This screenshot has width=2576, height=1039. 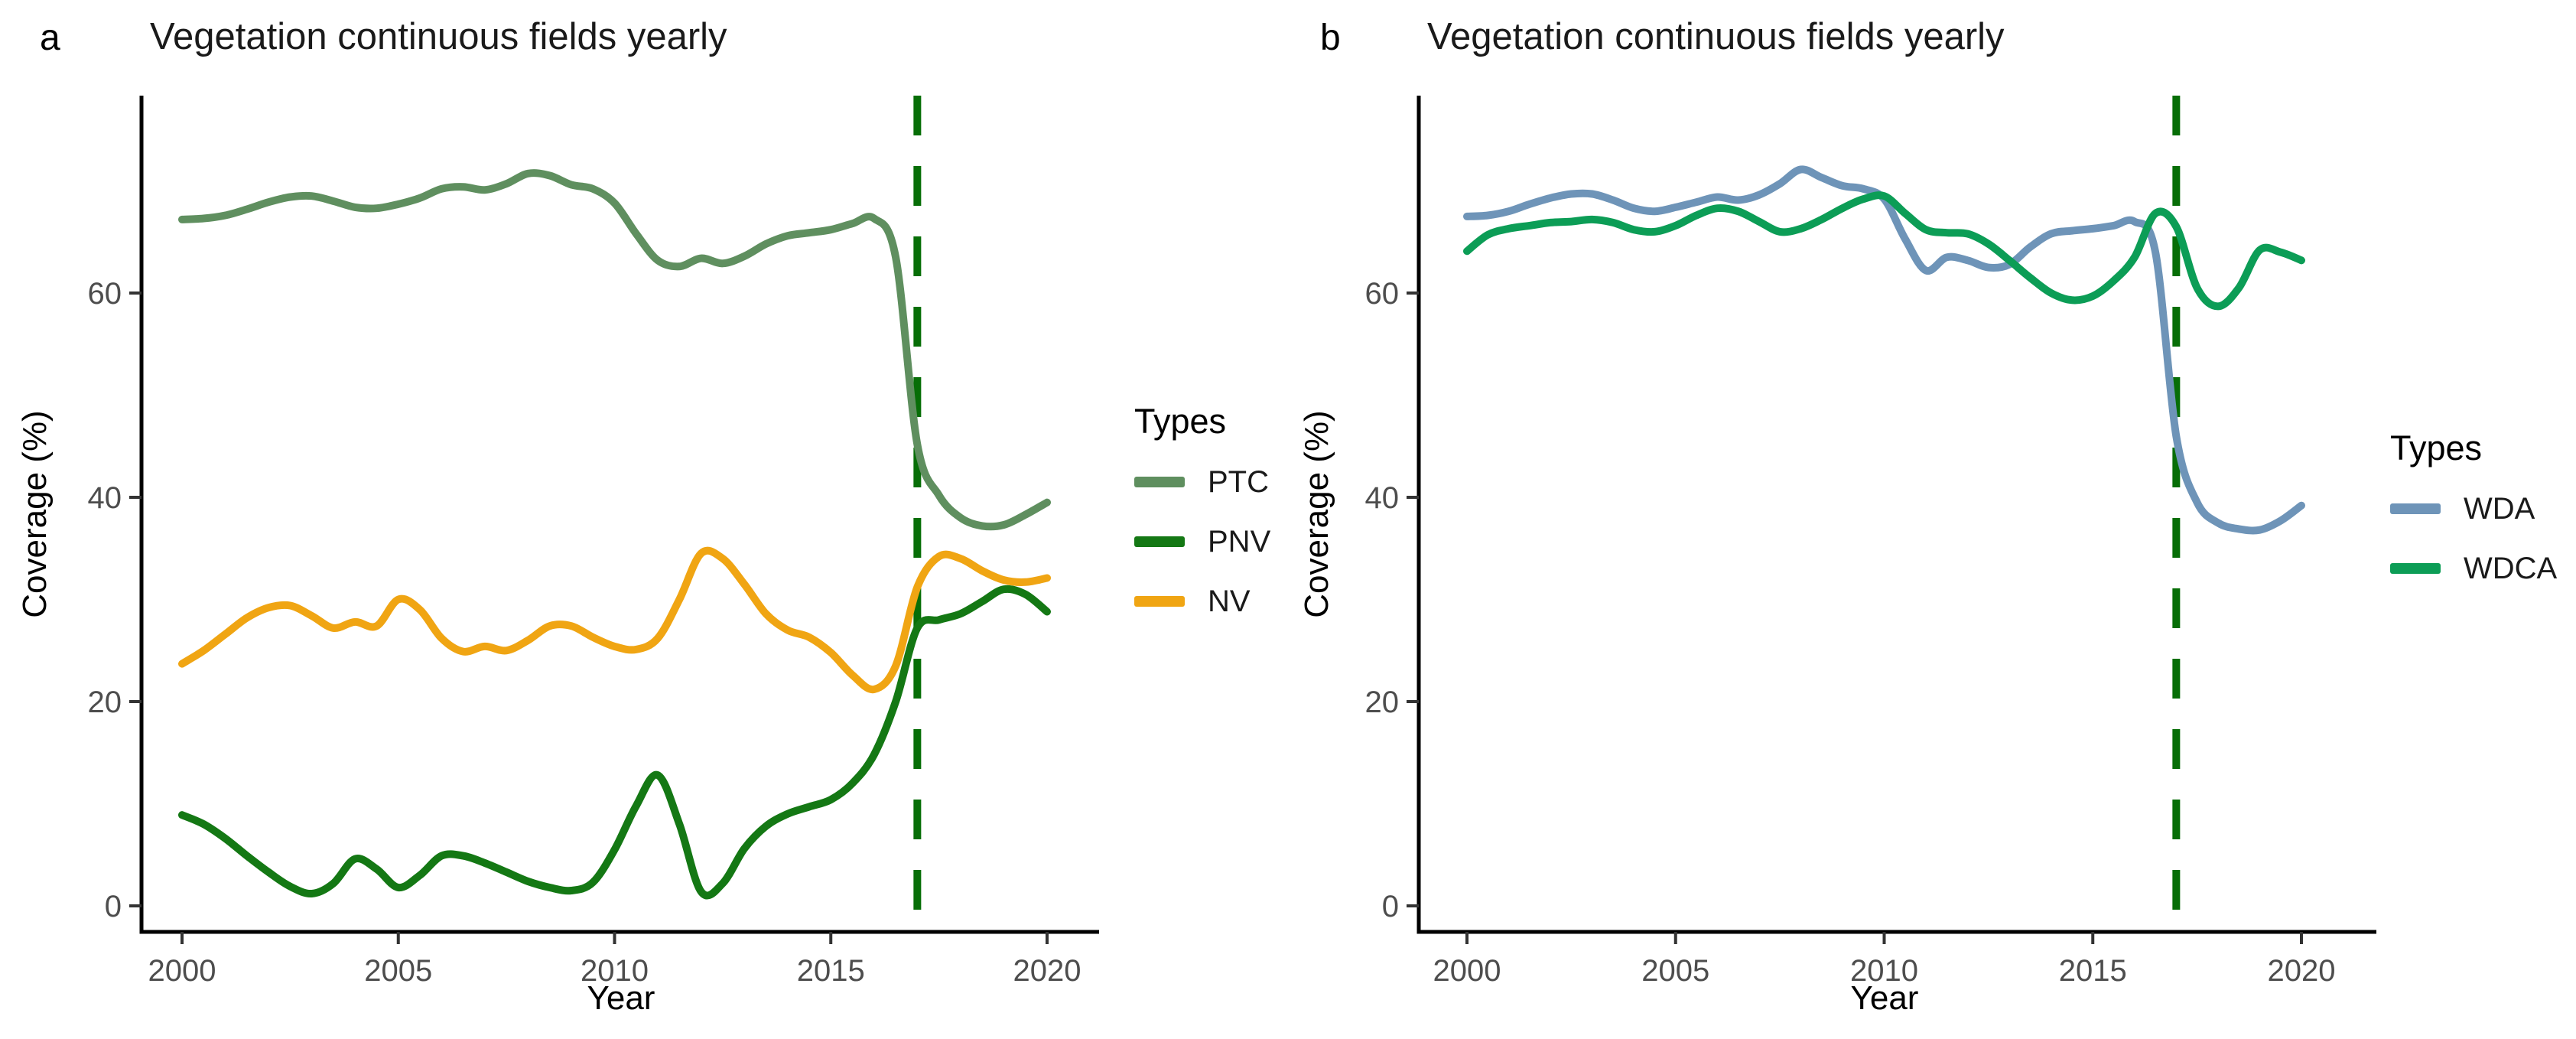 I want to click on legend-item-wdca: WDCA, so click(x=2473, y=568).